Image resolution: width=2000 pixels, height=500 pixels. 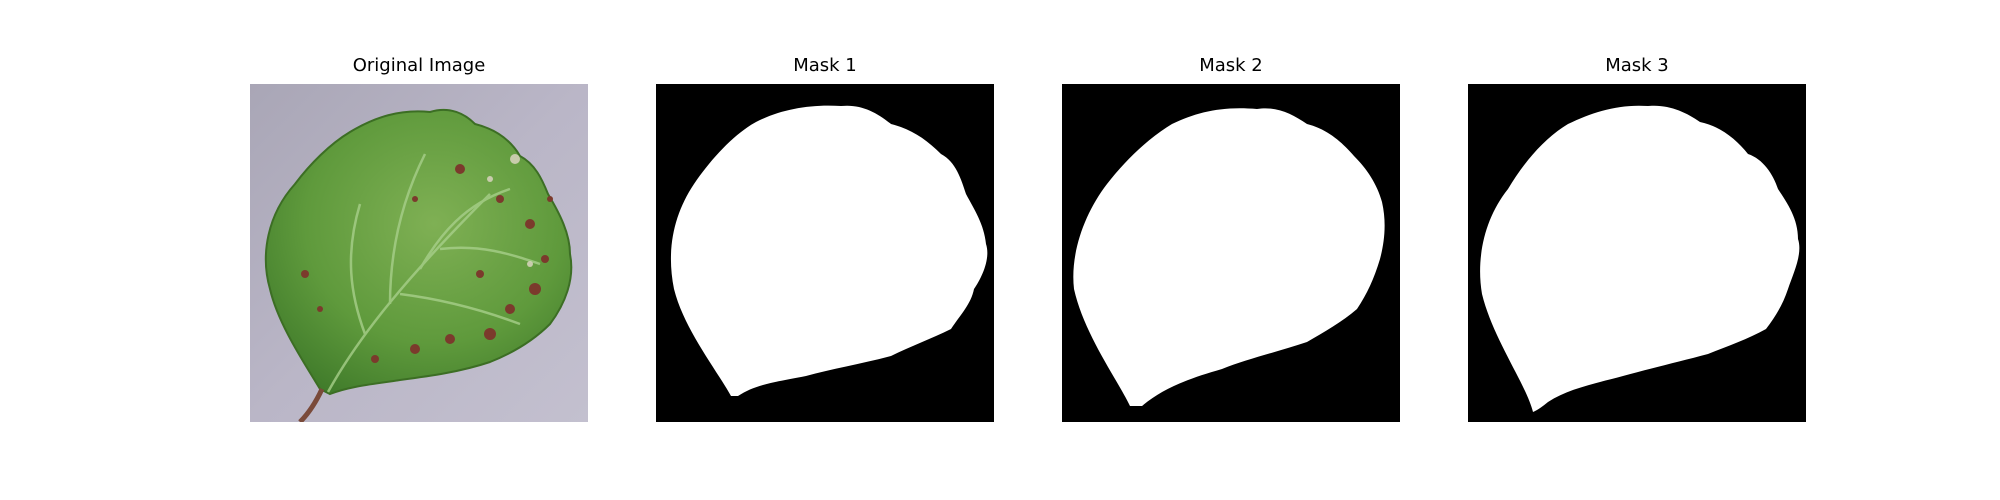 I want to click on panel-title: Mask 3, so click(x=1637, y=65).